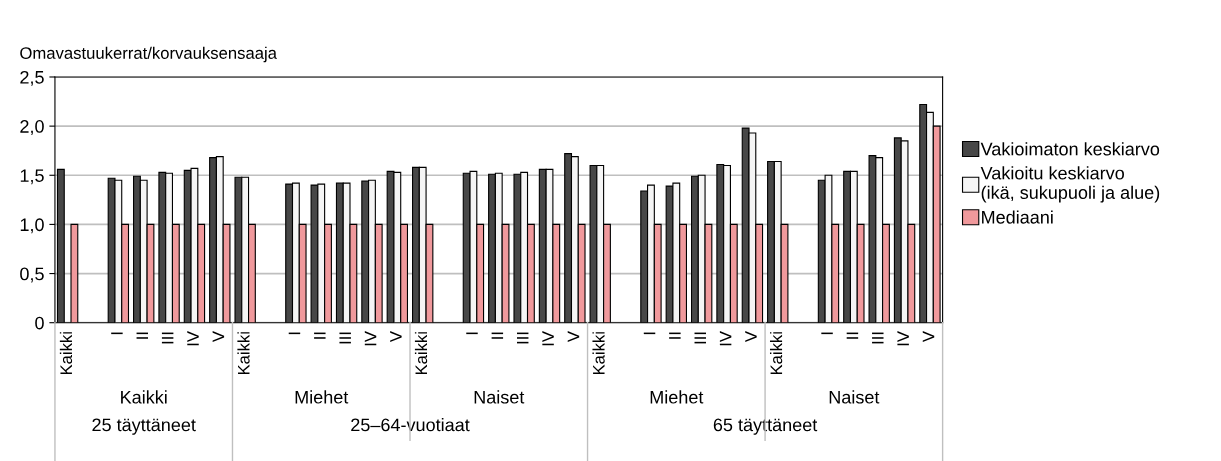 The image size is (1221, 461). What do you see at coordinates (32, 275) in the screenshot?
I see `y-tick-label: 0,5` at bounding box center [32, 275].